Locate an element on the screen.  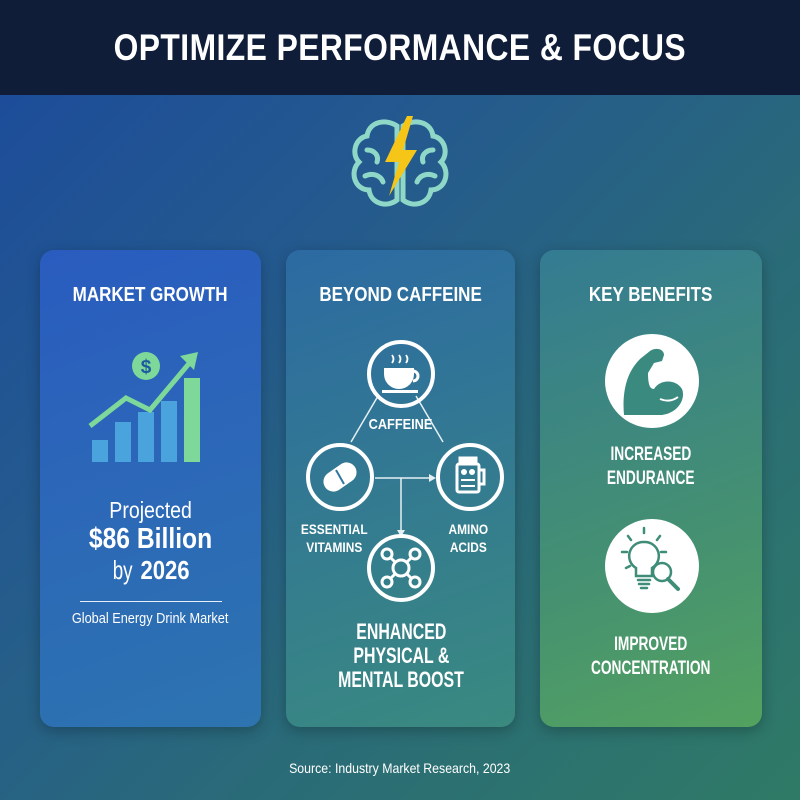
amino-label: AMINO ACIDS is located at coordinates (468, 538).